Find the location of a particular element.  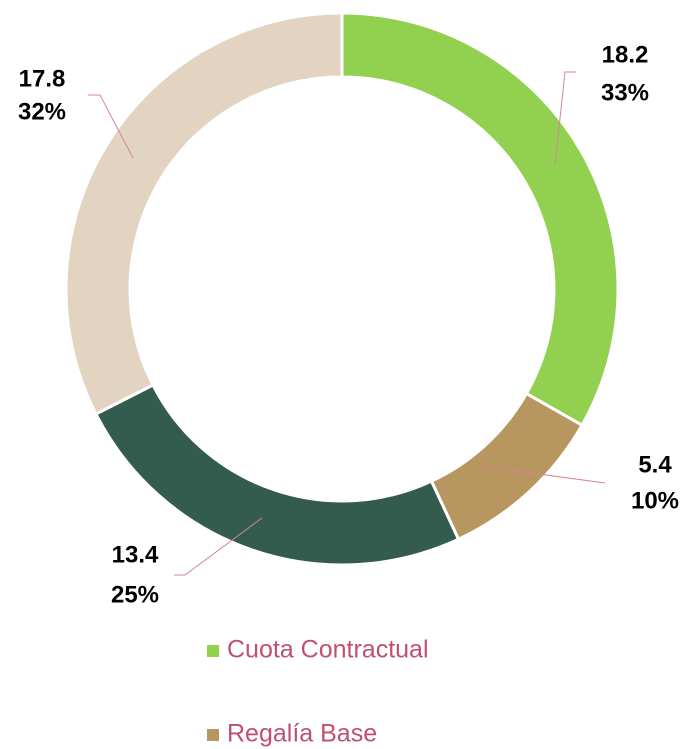

percent-label: 25% is located at coordinates (135, 594).